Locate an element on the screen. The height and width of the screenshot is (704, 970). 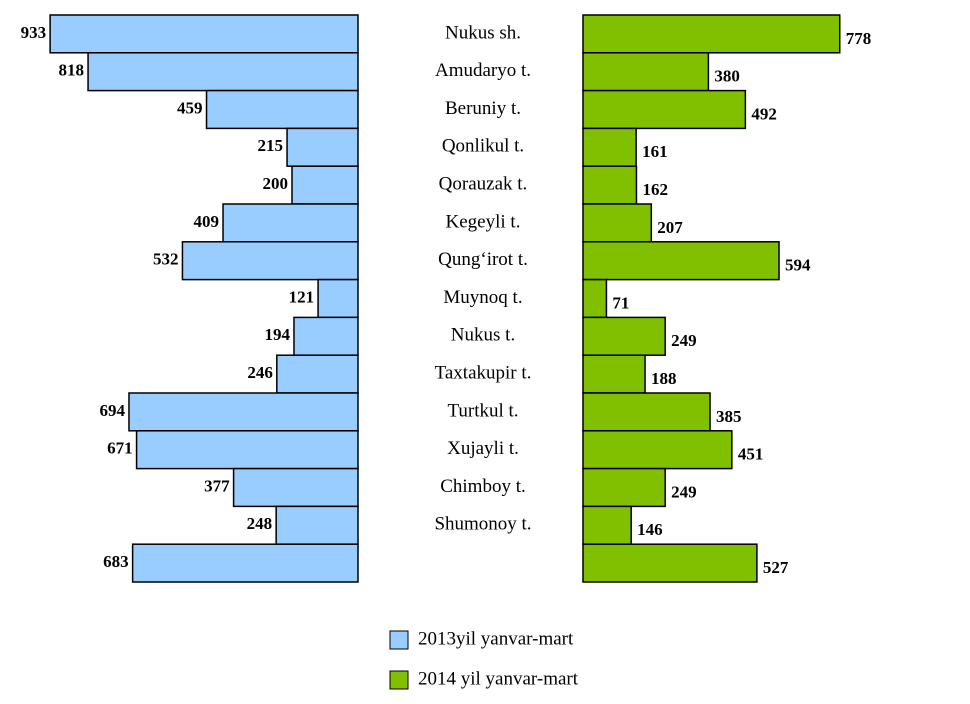
value-label: 409 is located at coordinates (207, 221).